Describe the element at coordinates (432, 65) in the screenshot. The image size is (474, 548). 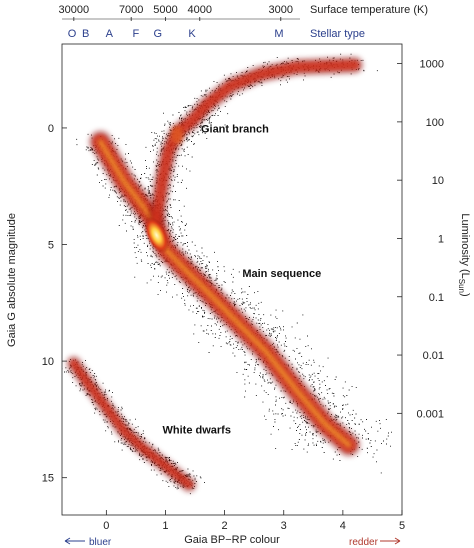
I see `luminosity-tick-label: 1000` at that location.